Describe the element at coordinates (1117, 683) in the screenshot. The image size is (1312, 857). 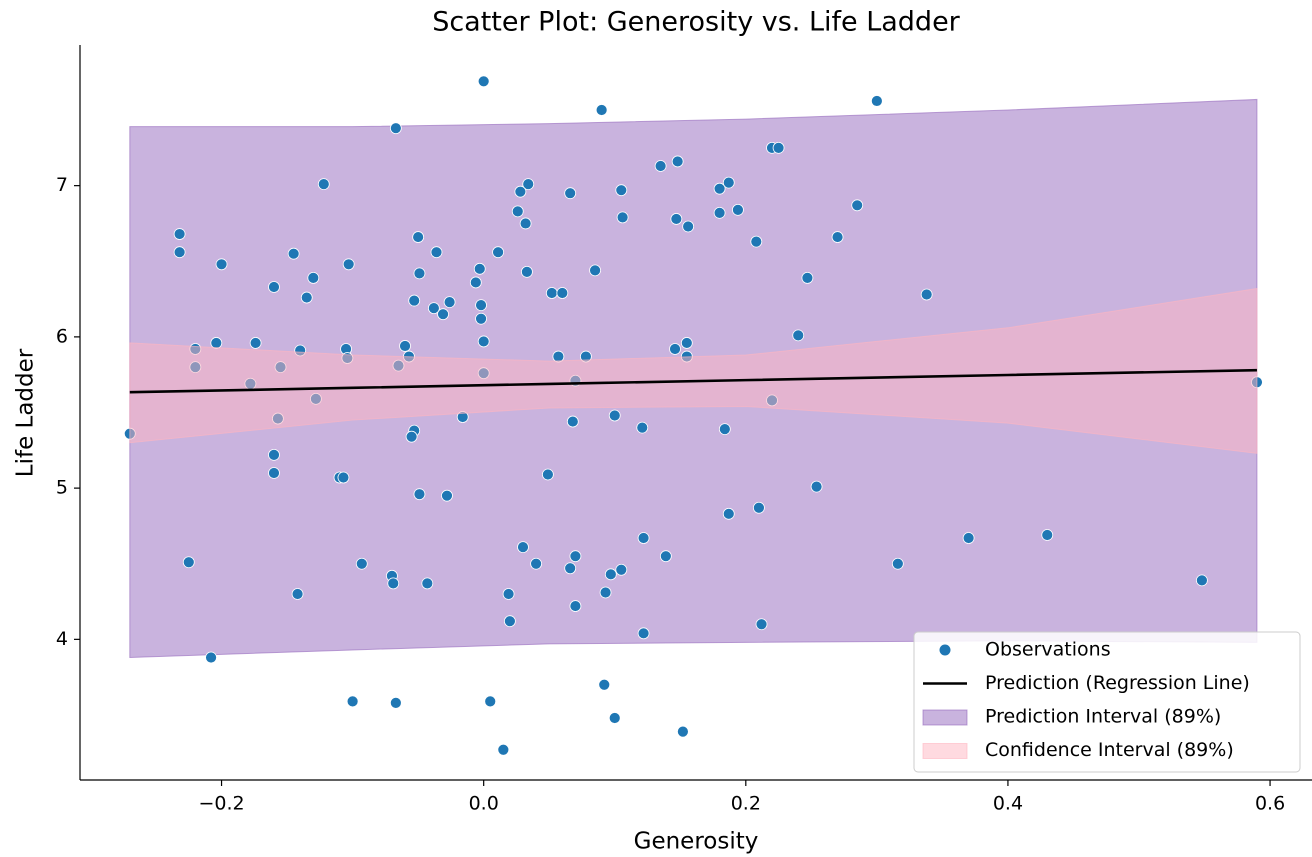
I see `legend-label: Prediction (Regression Line)` at that location.